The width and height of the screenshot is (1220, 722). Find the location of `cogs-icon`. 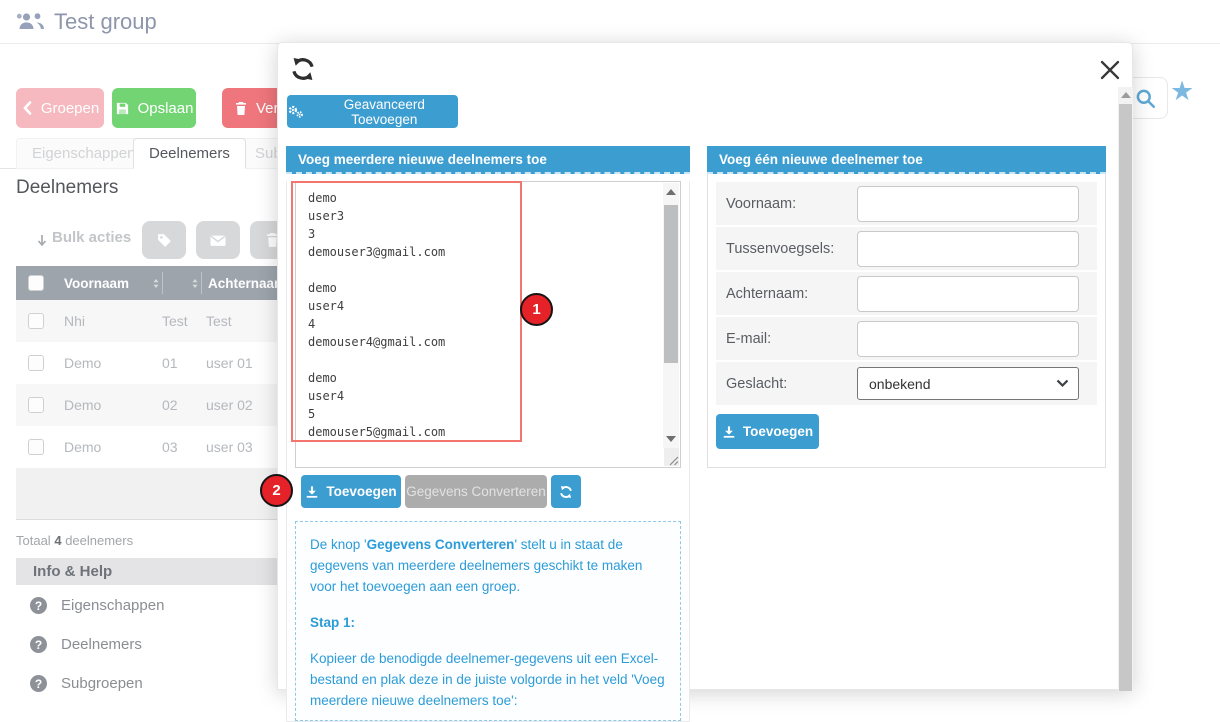

cogs-icon is located at coordinates (295, 111).